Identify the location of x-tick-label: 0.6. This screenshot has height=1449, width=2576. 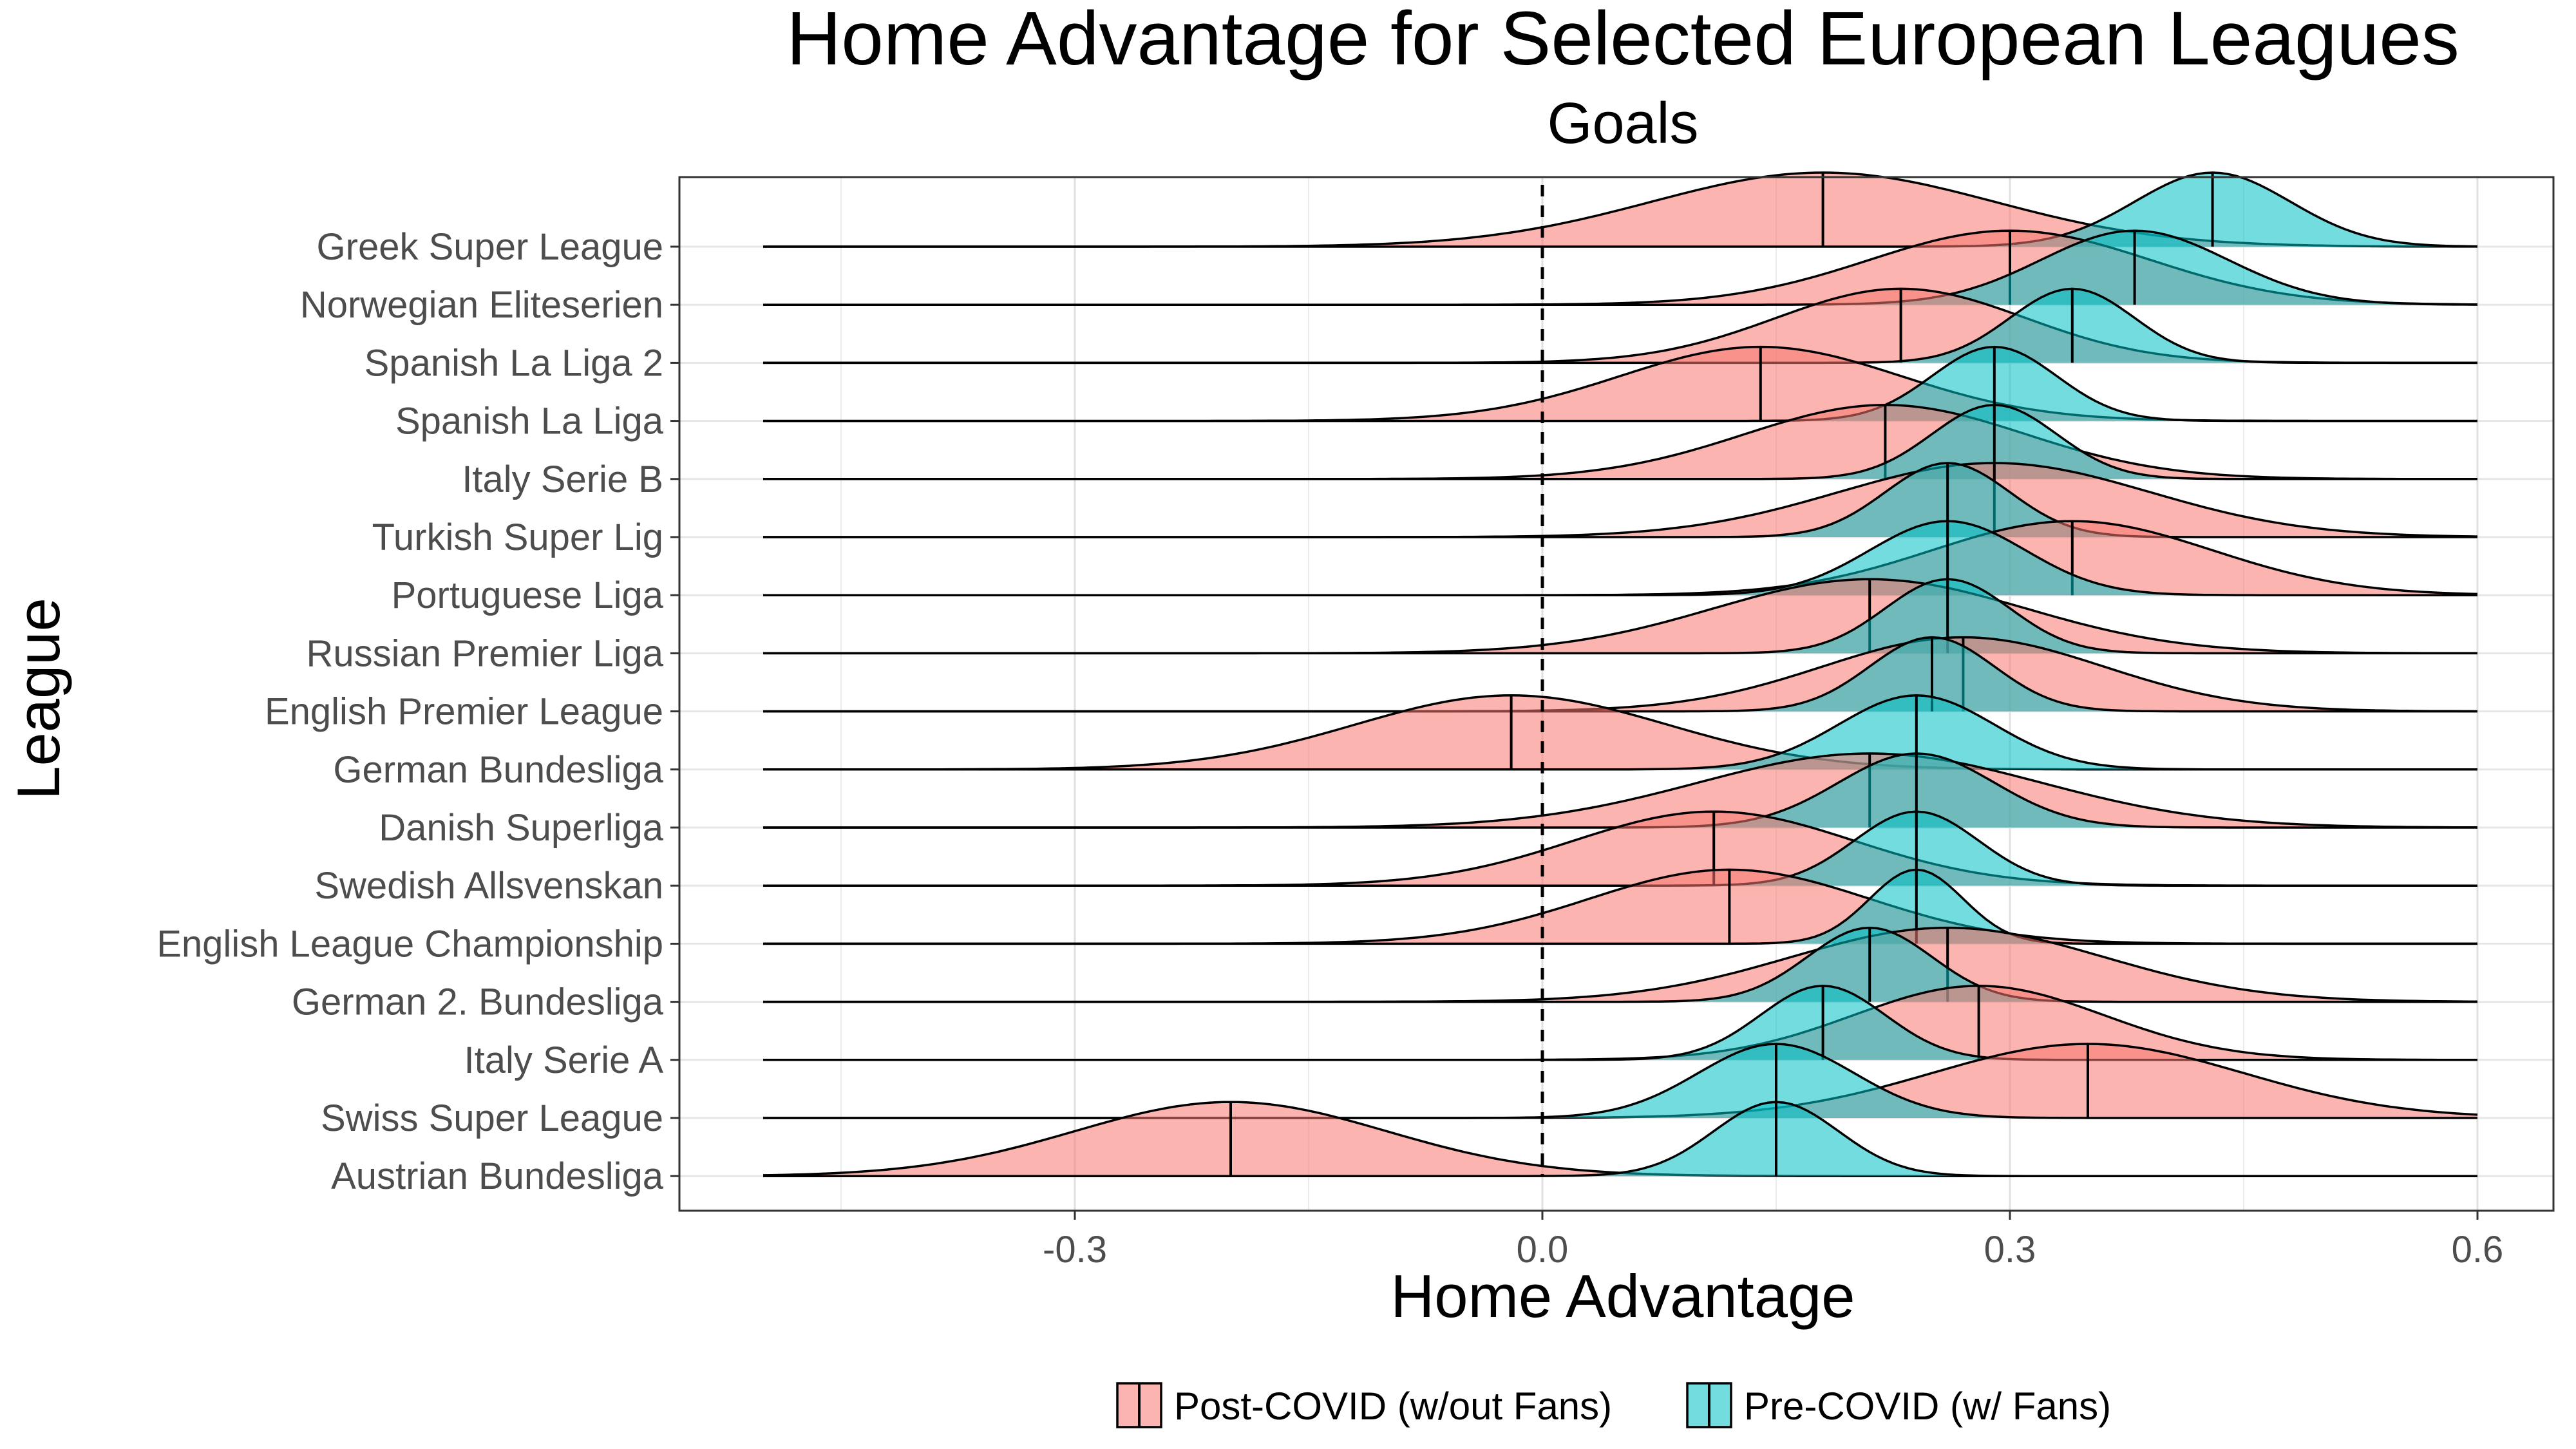
(2478, 1250).